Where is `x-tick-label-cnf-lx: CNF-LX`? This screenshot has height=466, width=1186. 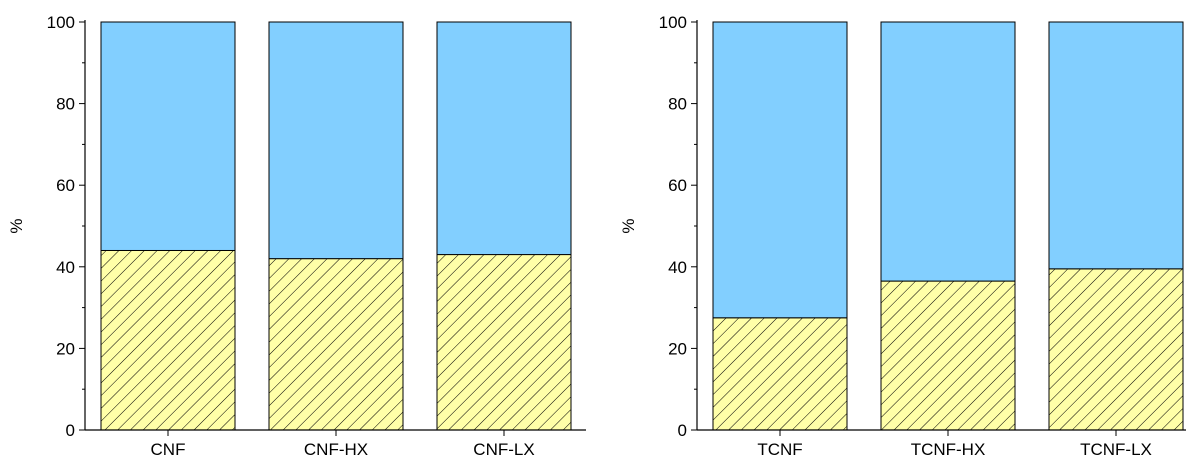 x-tick-label-cnf-lx: CNF-LX is located at coordinates (503, 449).